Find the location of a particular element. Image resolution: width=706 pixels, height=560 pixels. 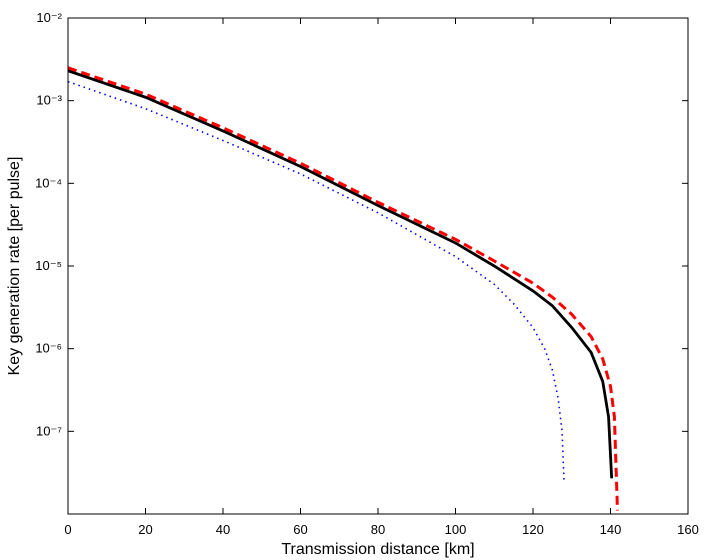

x-tick-label: 140 is located at coordinates (611, 529).